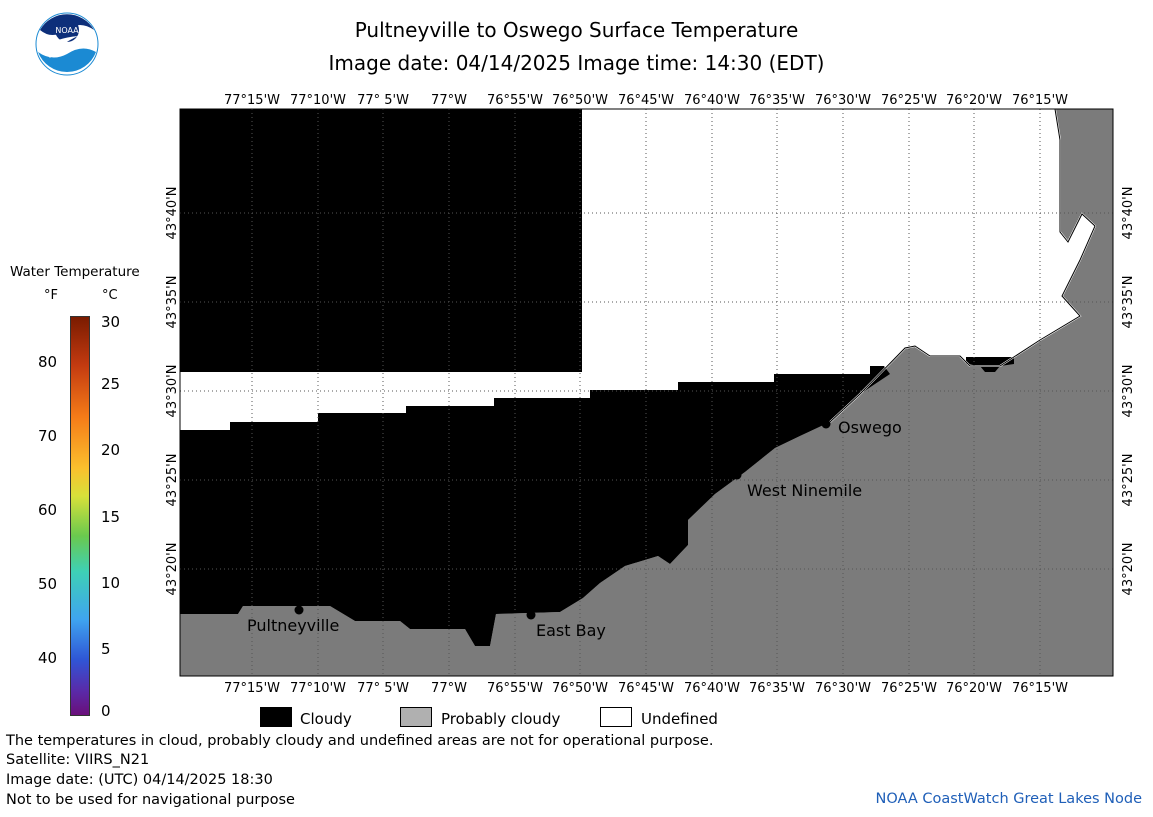  Describe the element at coordinates (48, 510) in the screenshot. I see `fahrenheit-tick-label: 60` at that location.